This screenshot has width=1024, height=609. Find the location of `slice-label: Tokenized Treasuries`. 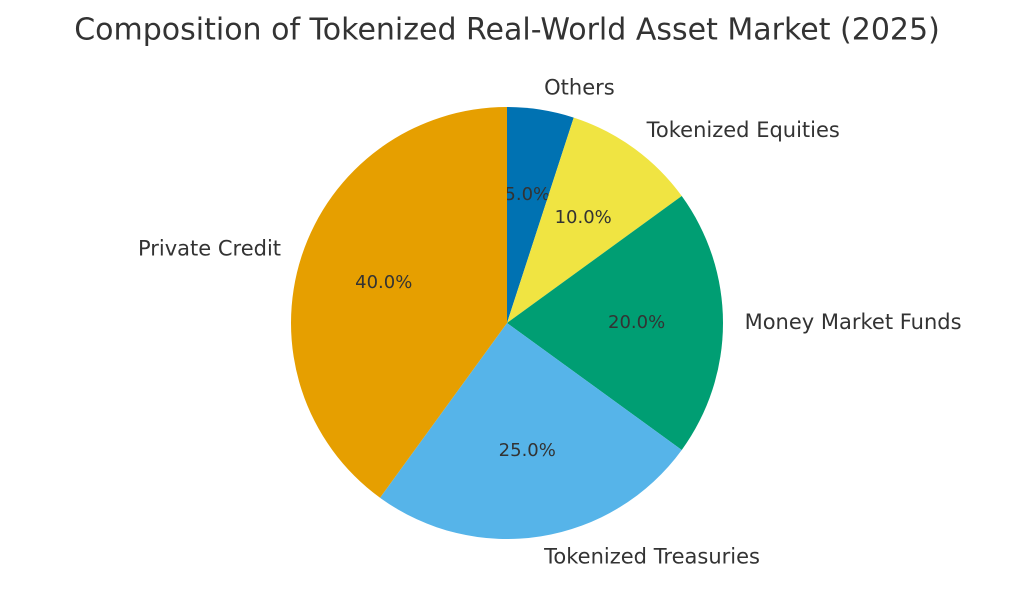

slice-label: Tokenized Treasuries is located at coordinates (651, 557).